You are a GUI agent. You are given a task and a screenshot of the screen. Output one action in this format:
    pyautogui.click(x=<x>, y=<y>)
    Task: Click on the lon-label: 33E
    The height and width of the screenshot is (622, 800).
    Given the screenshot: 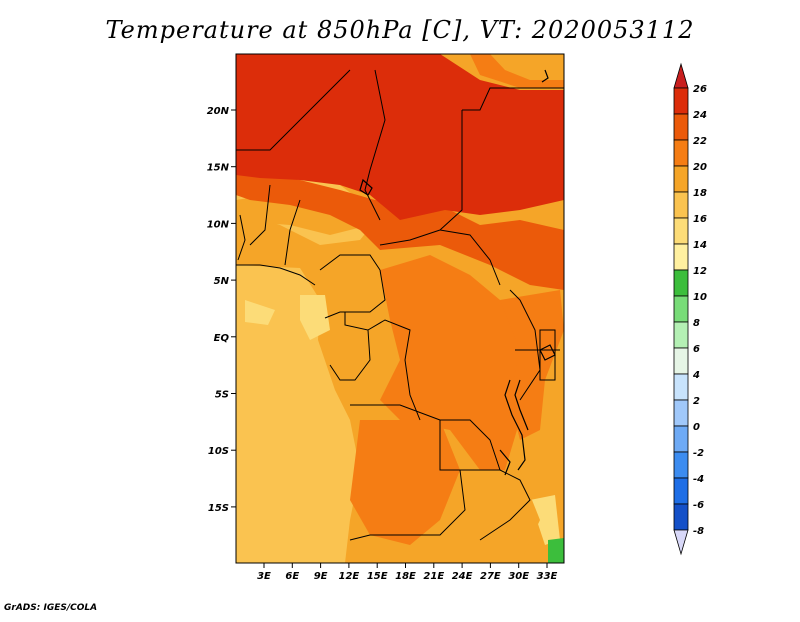 What is the action you would take?
    pyautogui.click(x=547, y=576)
    